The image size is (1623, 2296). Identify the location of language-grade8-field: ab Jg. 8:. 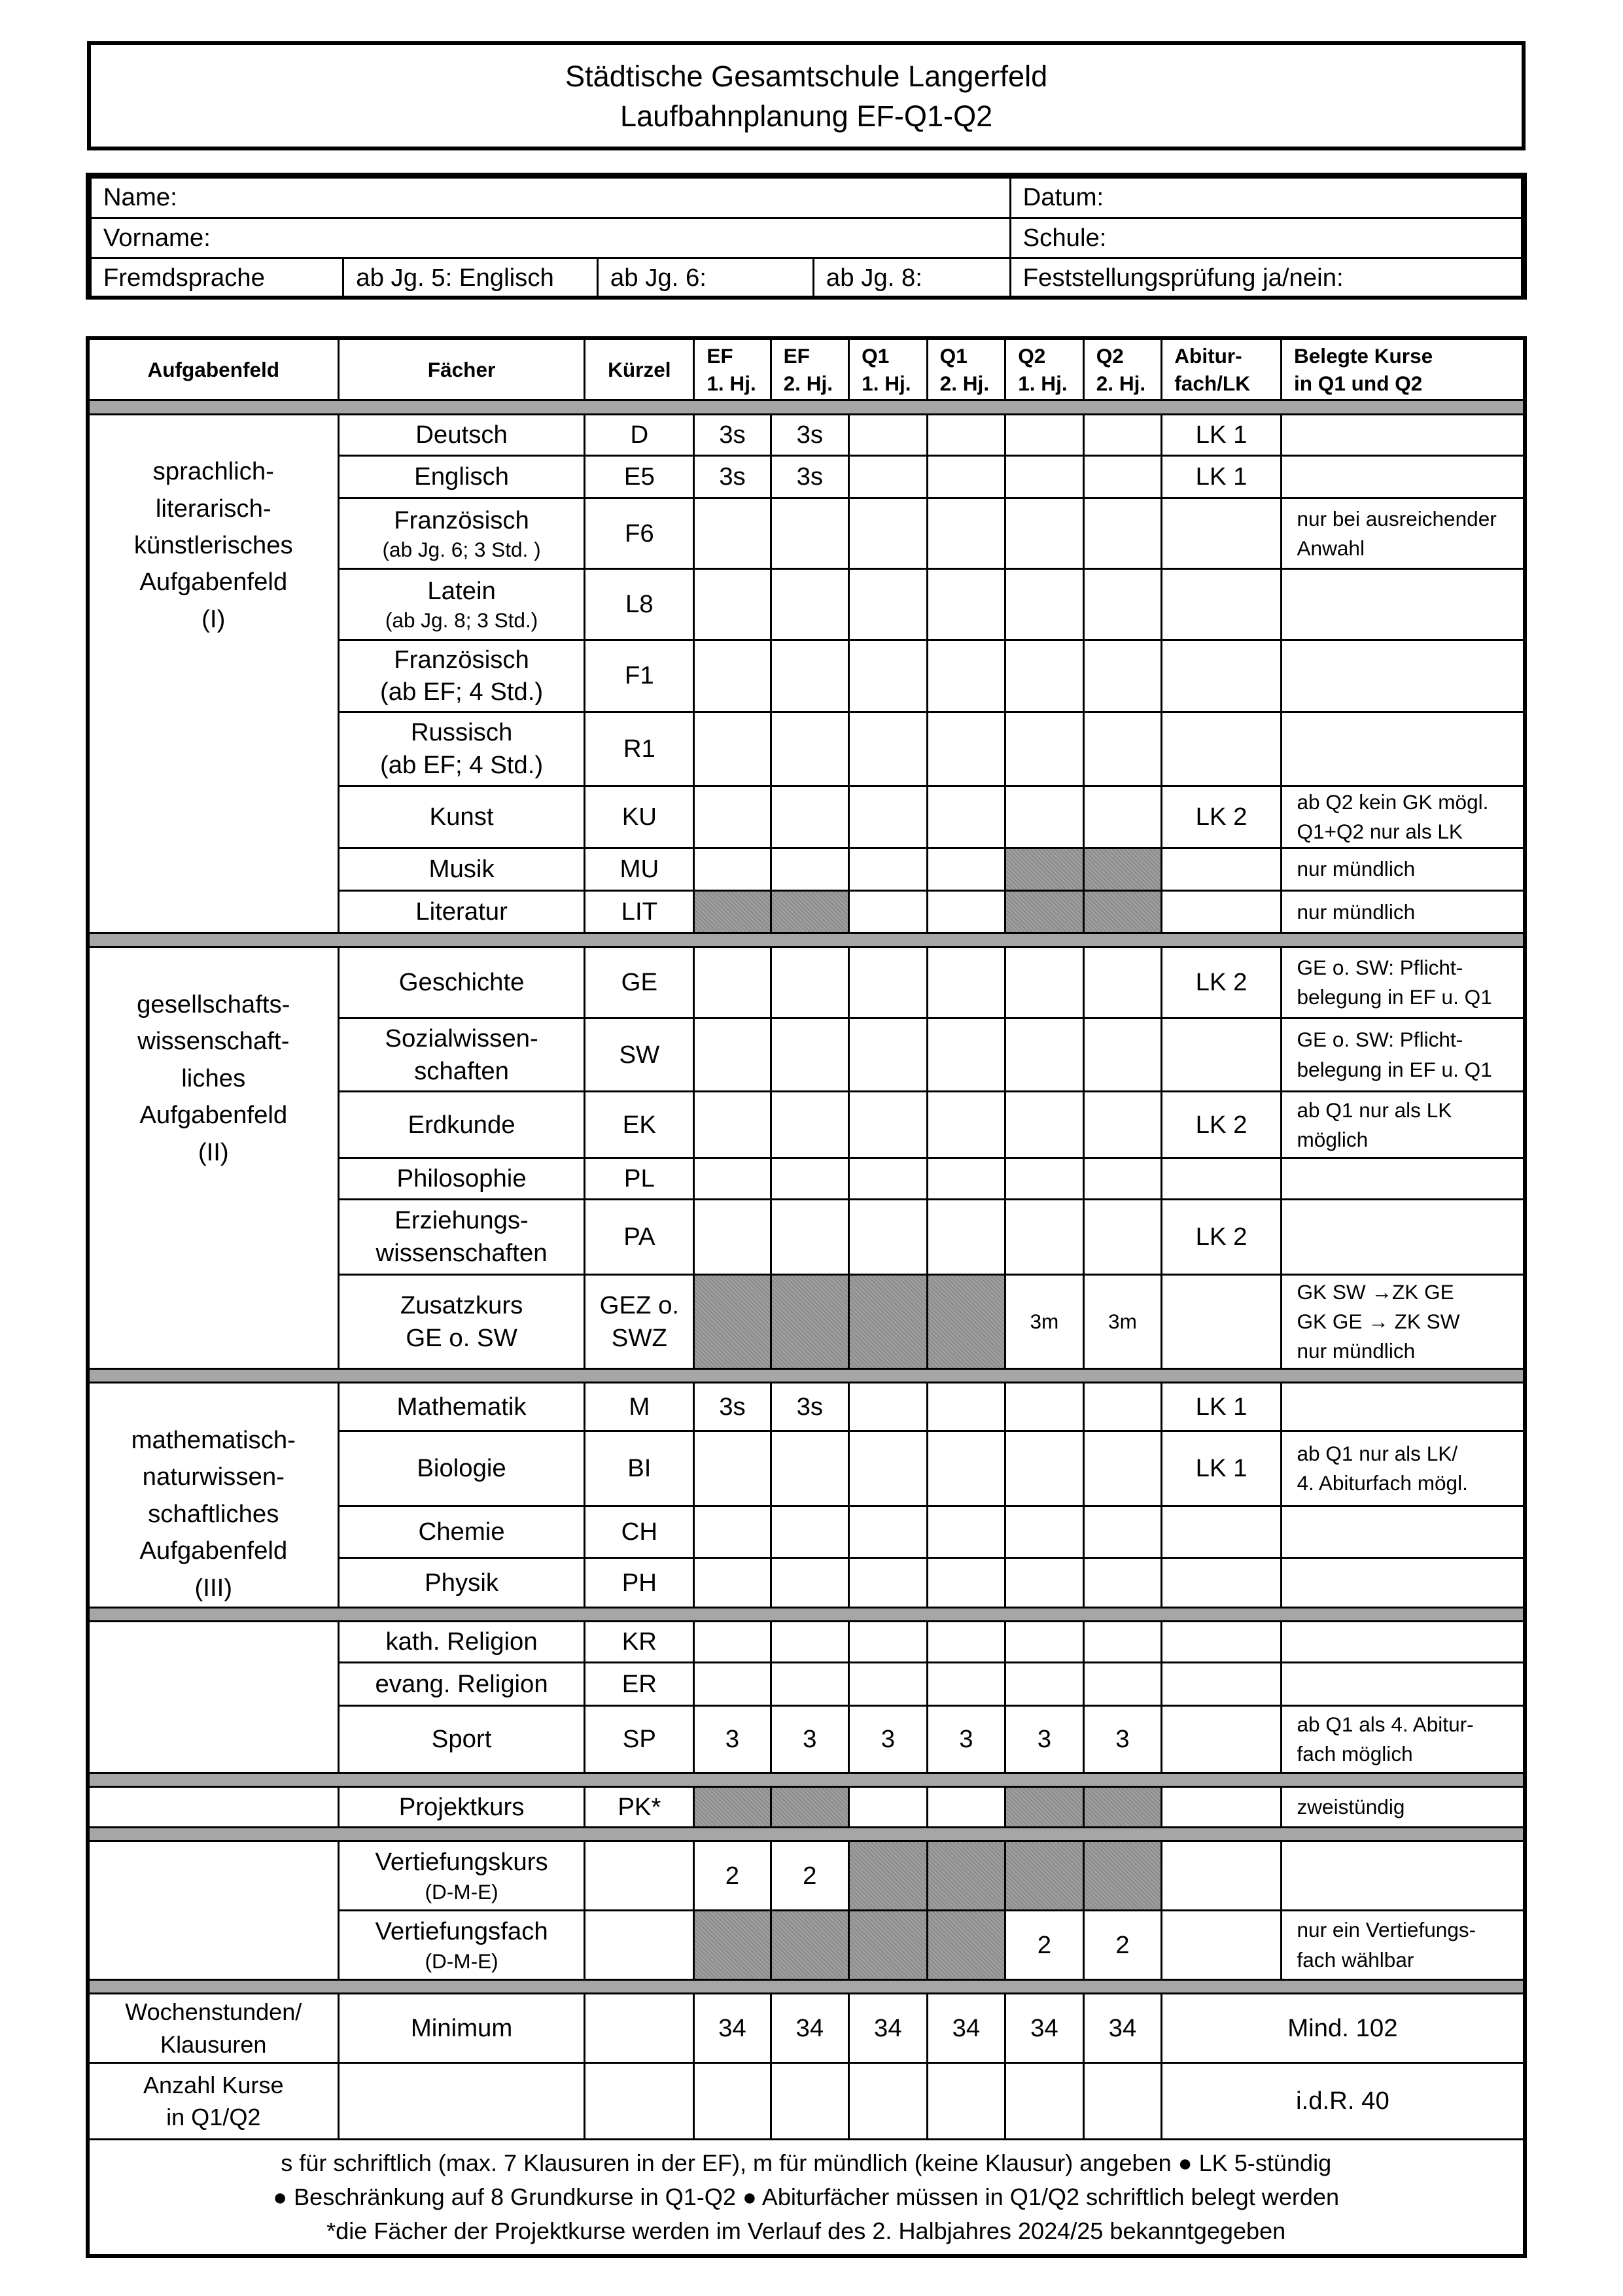
(912, 278).